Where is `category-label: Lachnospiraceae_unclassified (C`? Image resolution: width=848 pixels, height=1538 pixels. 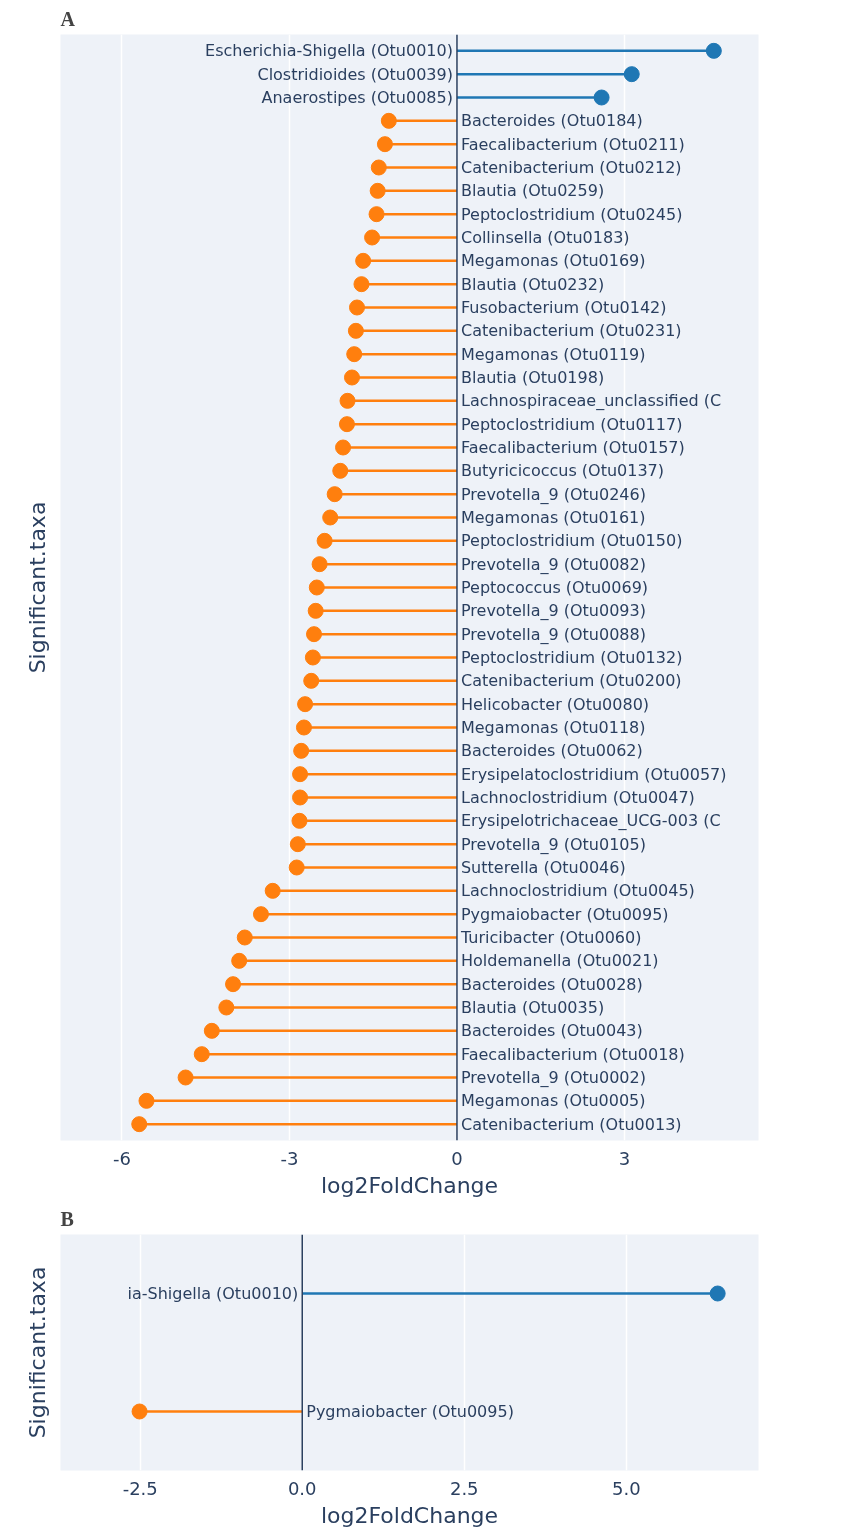
category-label: Lachnospiraceae_unclassified (C is located at coordinates (591, 401).